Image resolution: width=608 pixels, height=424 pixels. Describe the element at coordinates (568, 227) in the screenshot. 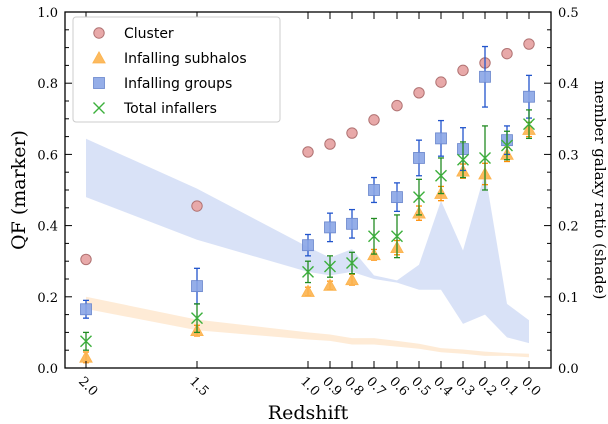

I see `y-right-tick-label: 0.2` at that location.